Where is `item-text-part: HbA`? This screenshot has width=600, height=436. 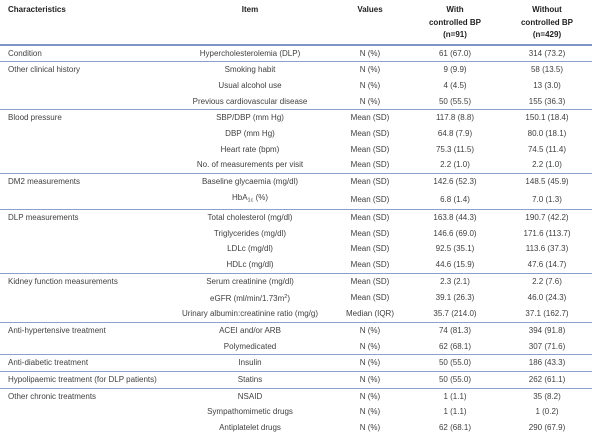
item-text-part: HbA is located at coordinates (239, 197).